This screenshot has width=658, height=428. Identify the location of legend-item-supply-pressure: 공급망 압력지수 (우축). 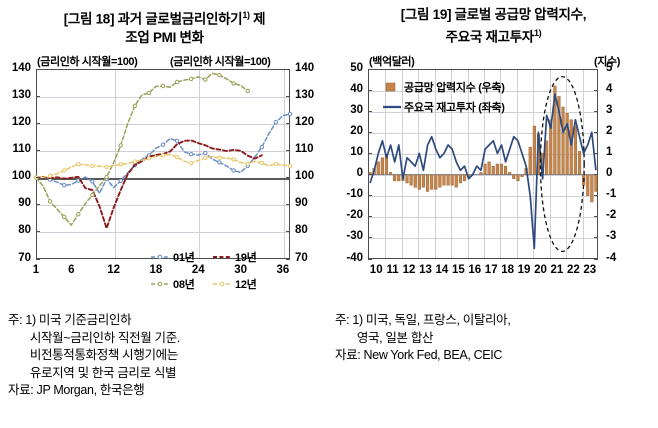
(444, 87).